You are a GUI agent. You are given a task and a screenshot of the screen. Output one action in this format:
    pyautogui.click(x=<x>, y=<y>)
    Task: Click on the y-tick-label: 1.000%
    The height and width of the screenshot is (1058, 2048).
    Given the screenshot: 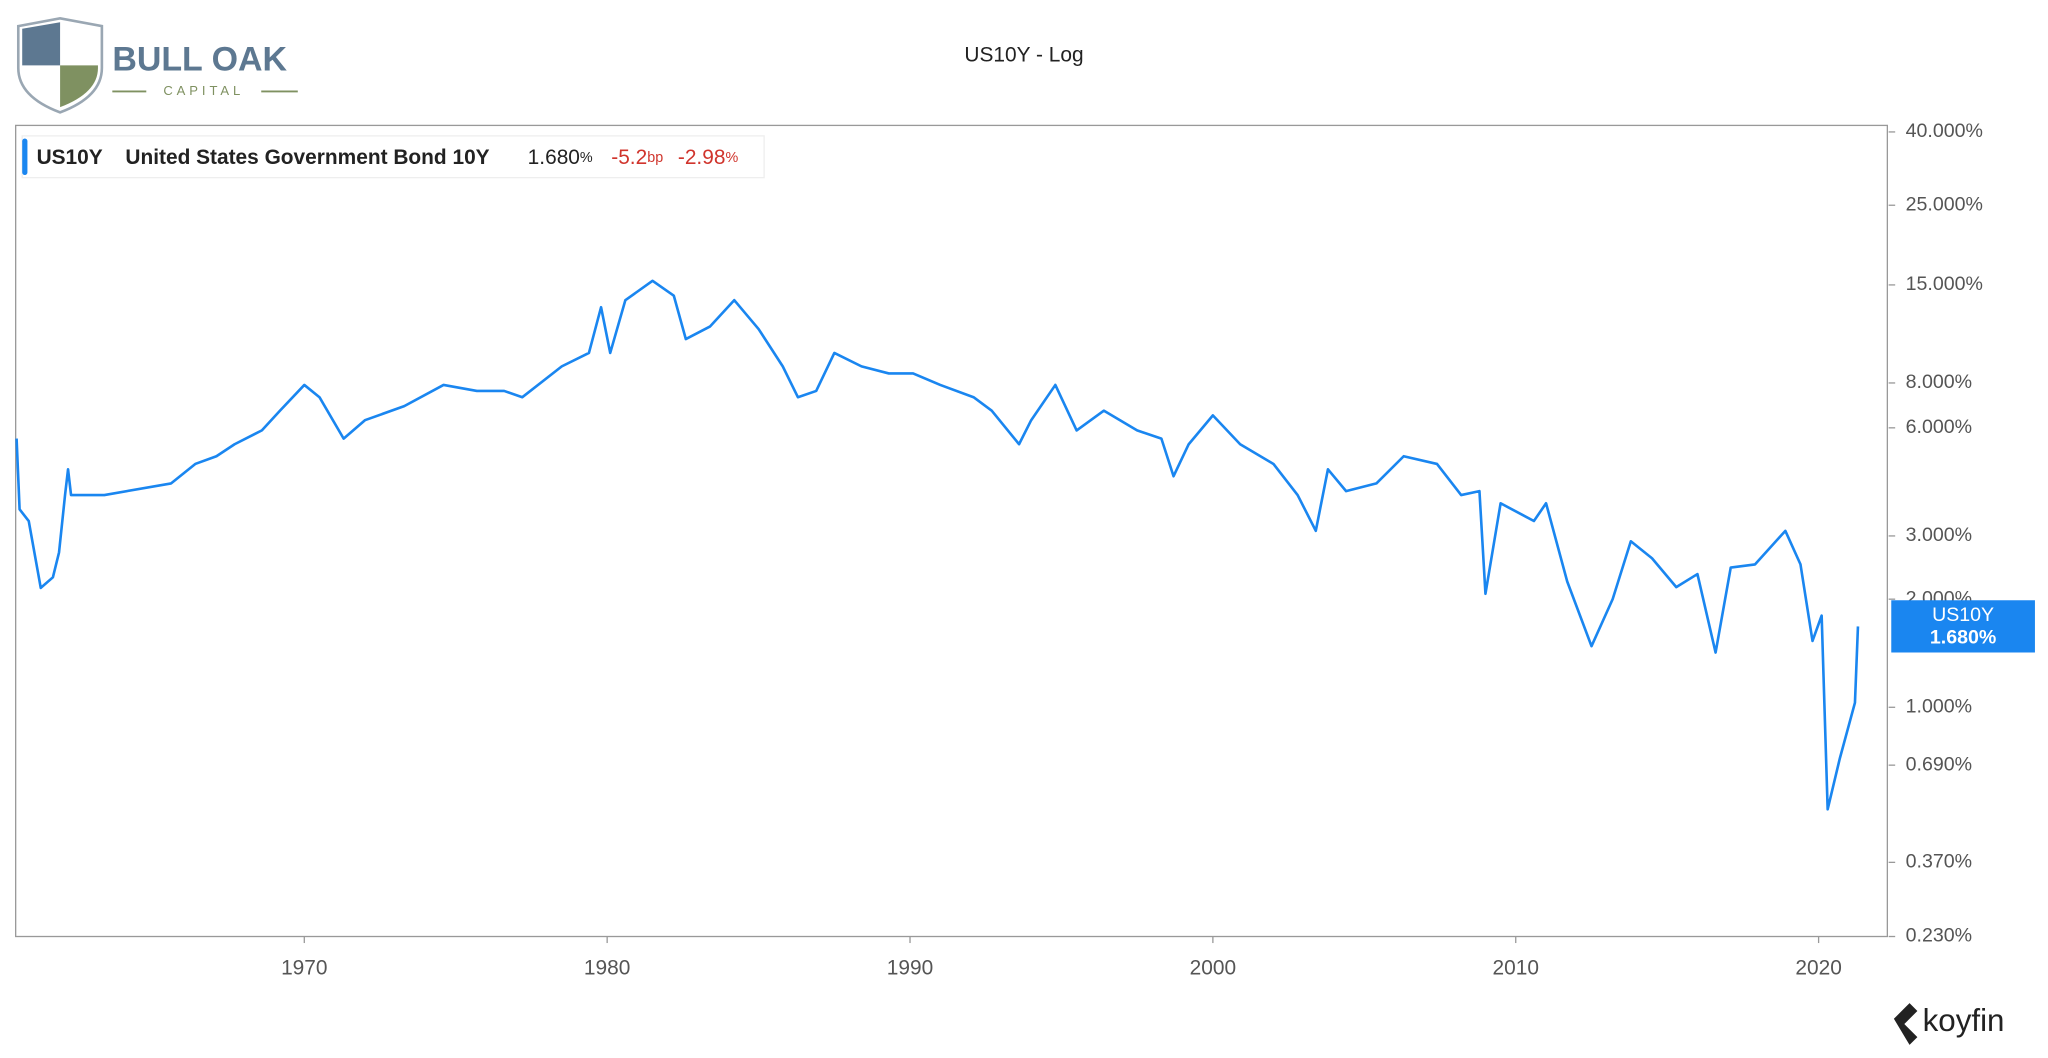 What is the action you would take?
    pyautogui.click(x=1939, y=706)
    